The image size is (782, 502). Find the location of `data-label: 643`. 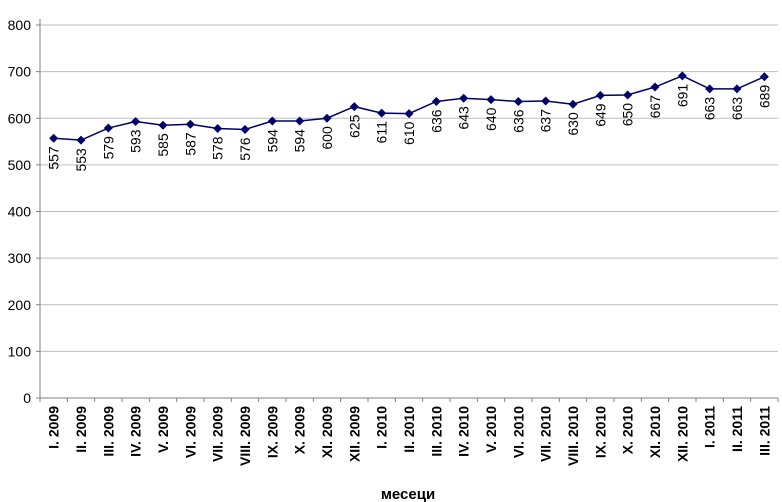

data-label: 643 is located at coordinates (464, 118).